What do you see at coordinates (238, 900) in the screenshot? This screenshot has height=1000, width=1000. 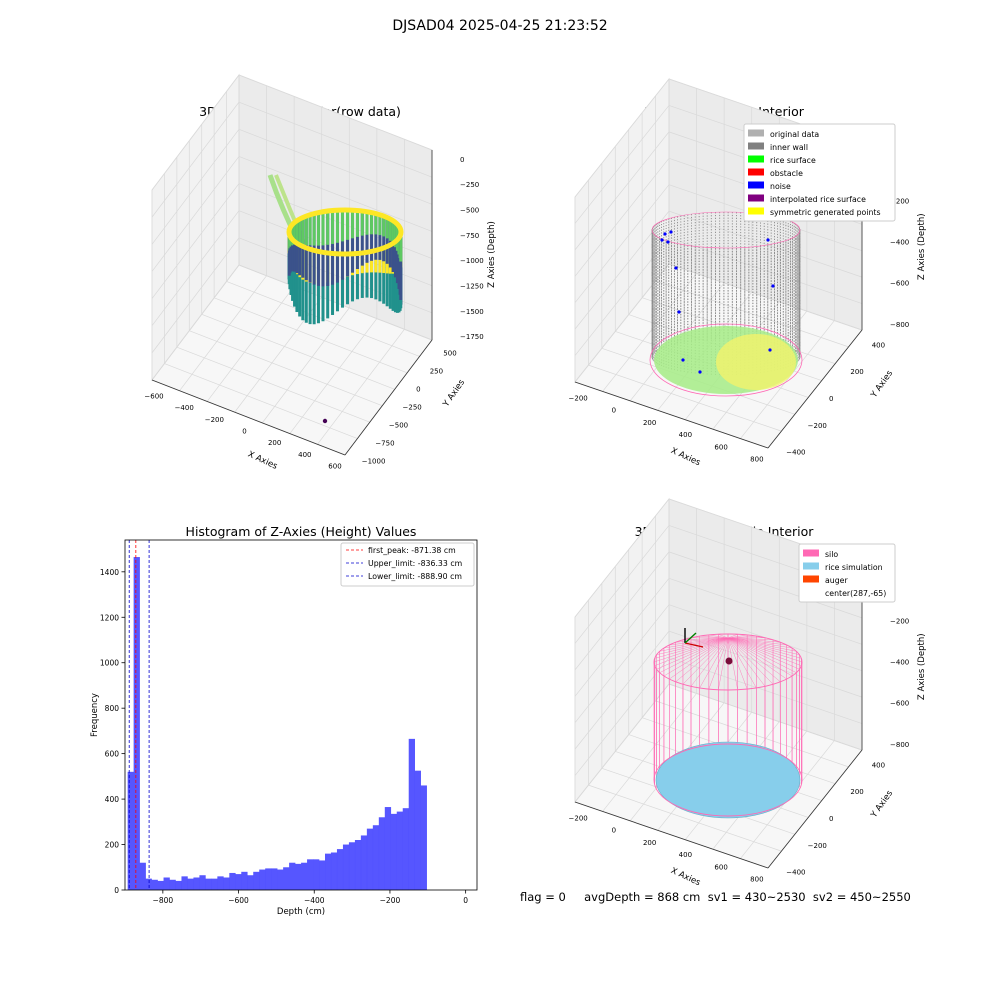 I see `x-tick-label: −600` at bounding box center [238, 900].